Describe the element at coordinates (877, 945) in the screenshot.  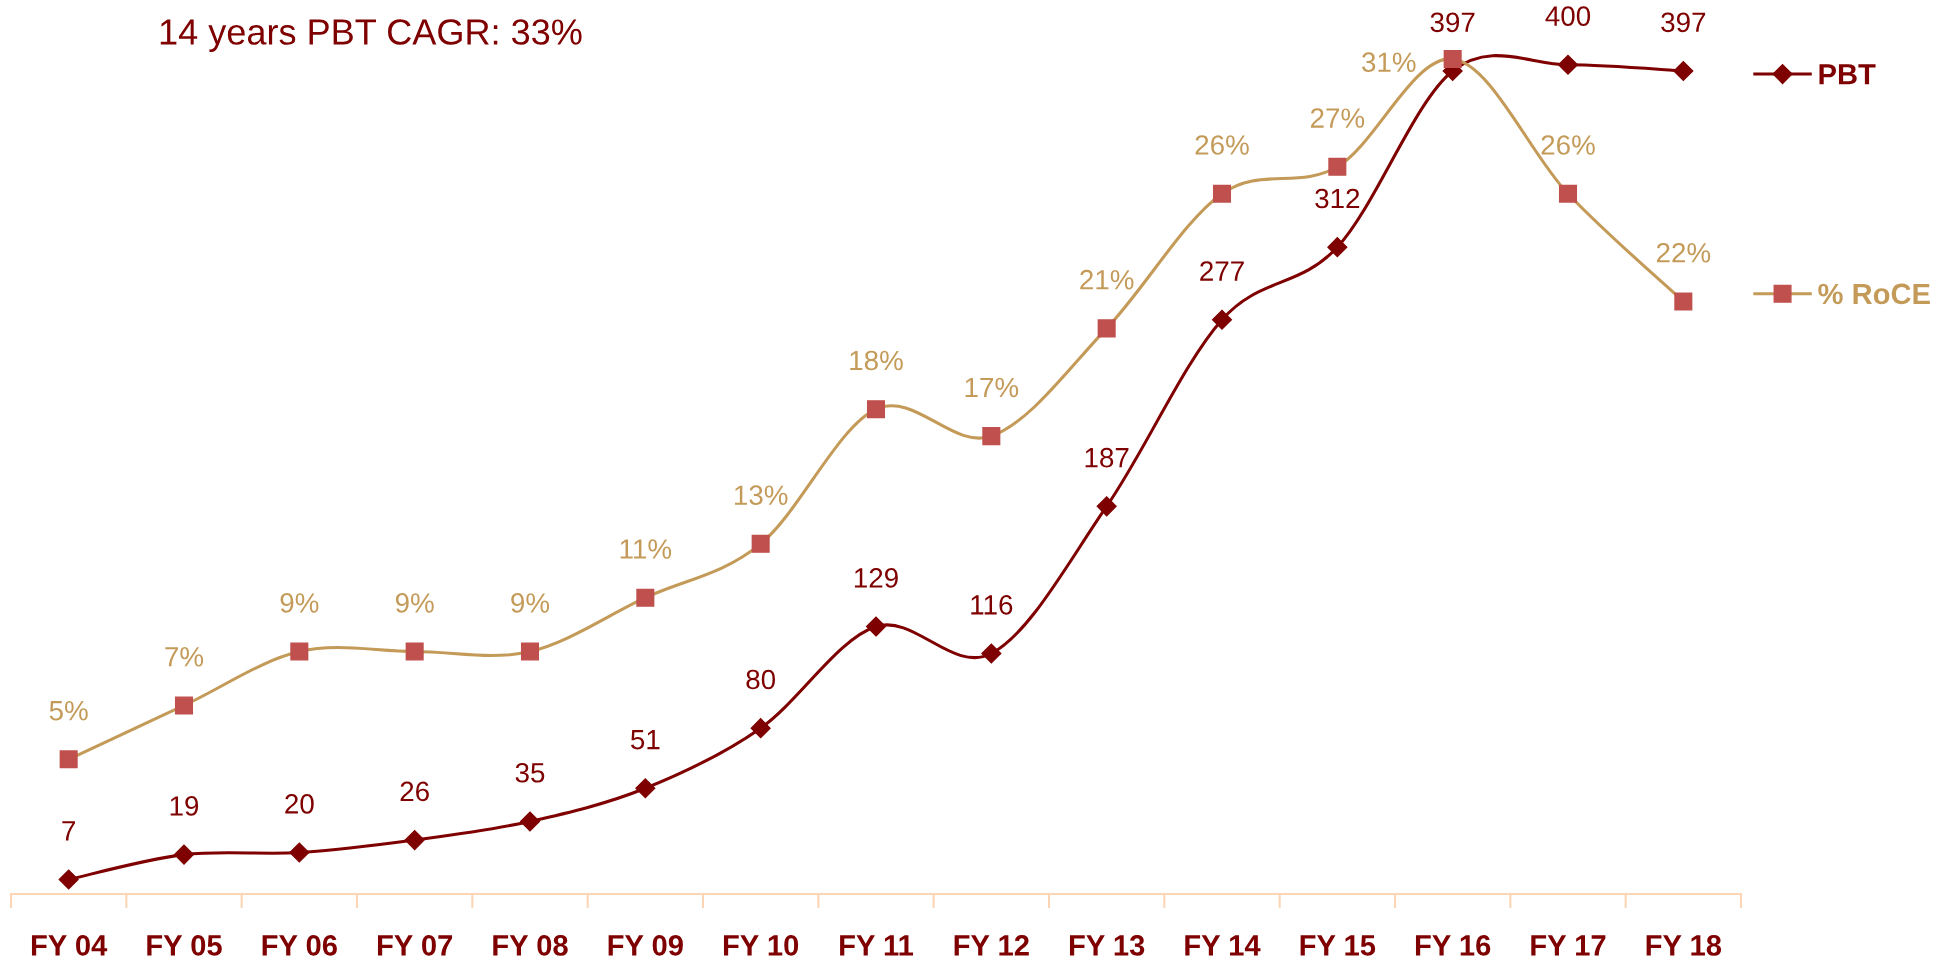
I see `x-tick-label: FY 11` at that location.